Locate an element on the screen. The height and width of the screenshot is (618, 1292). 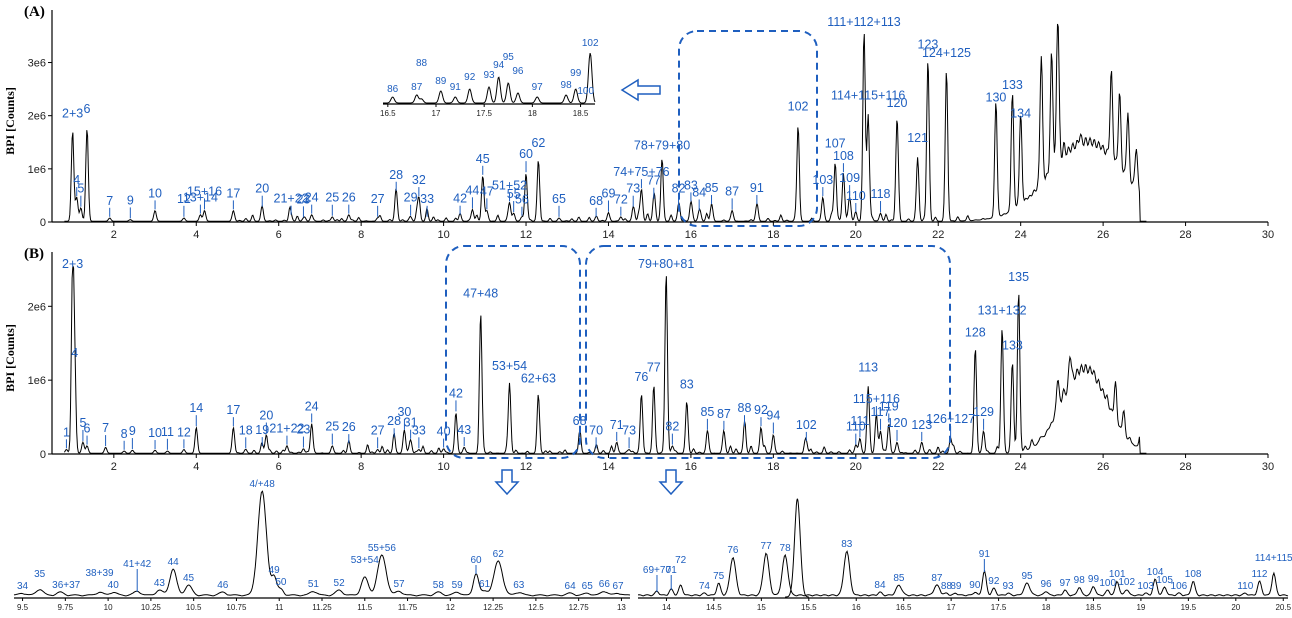
peak-label: 94 is located at coordinates (773, 416).